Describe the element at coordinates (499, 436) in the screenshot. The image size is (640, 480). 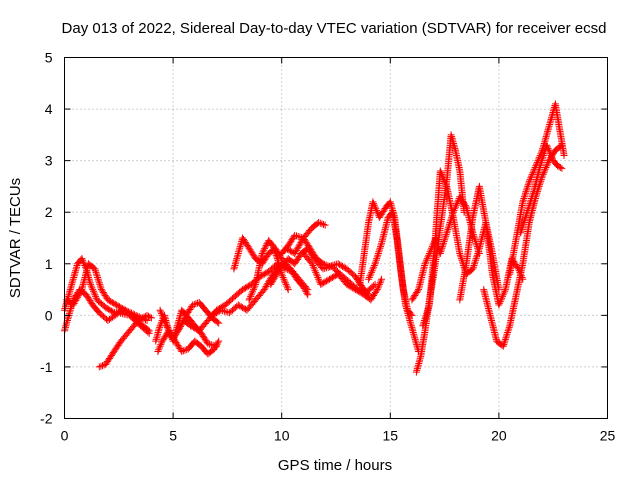
I see `x-tick-label: 20` at that location.